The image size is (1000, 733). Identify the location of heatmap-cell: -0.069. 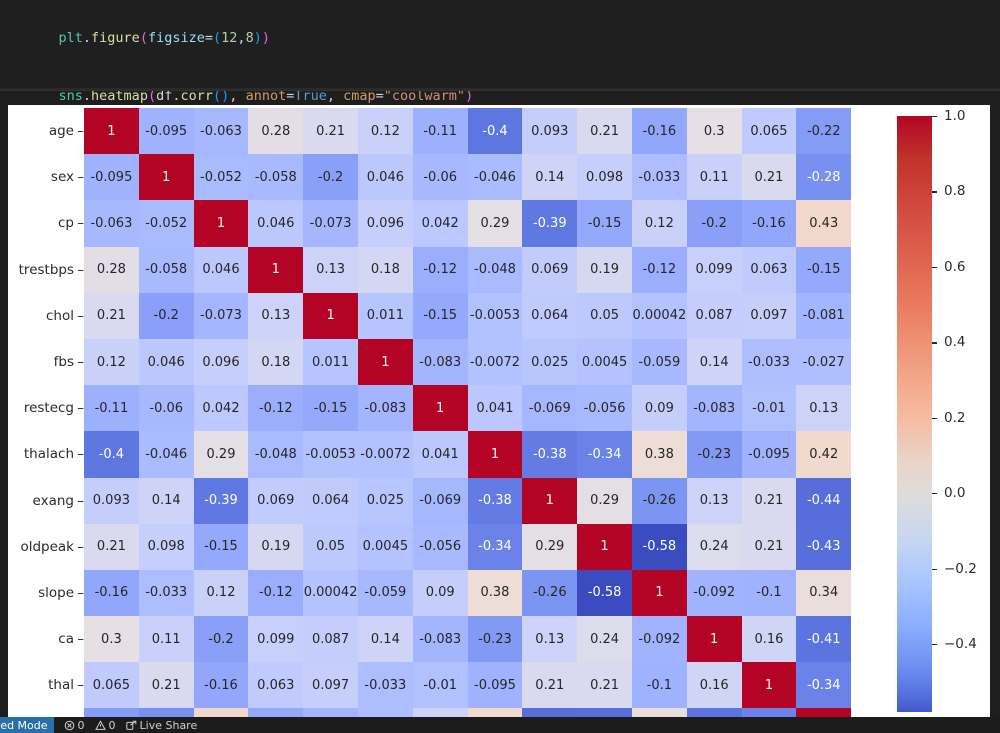
(440, 500).